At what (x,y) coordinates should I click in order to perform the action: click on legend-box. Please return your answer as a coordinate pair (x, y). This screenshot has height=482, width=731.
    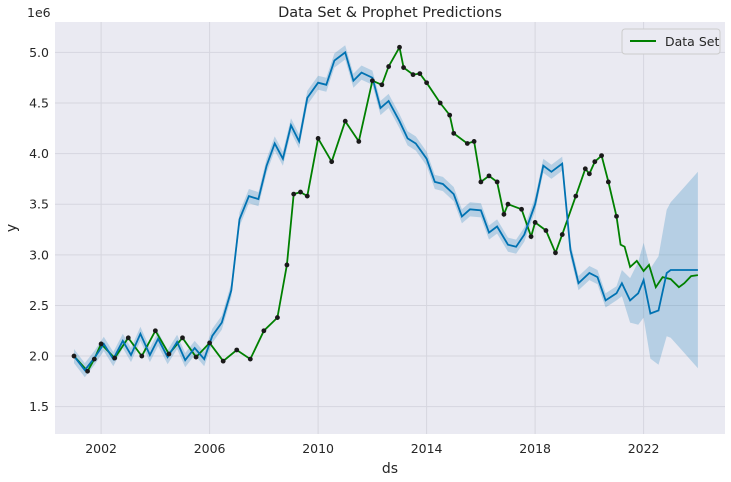
    Looking at the image, I should click on (671, 41).